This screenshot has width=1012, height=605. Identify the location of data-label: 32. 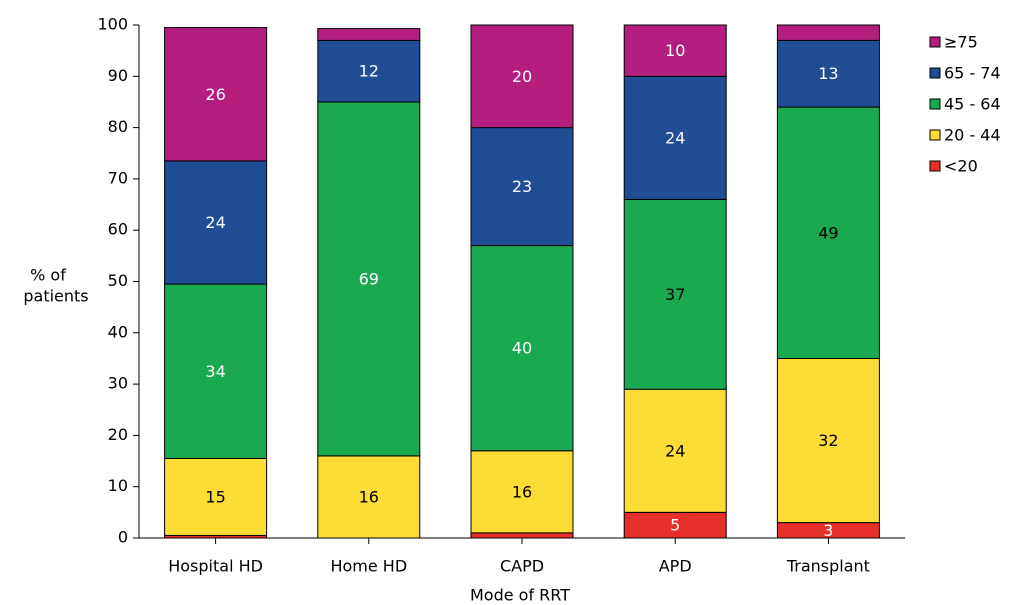
(828, 440).